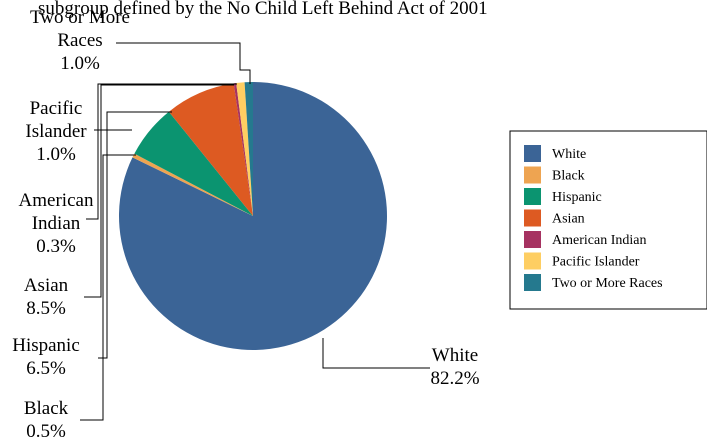 The image size is (707, 442). What do you see at coordinates (192, 184) in the screenshot?
I see `pie-slice-black` at bounding box center [192, 184].